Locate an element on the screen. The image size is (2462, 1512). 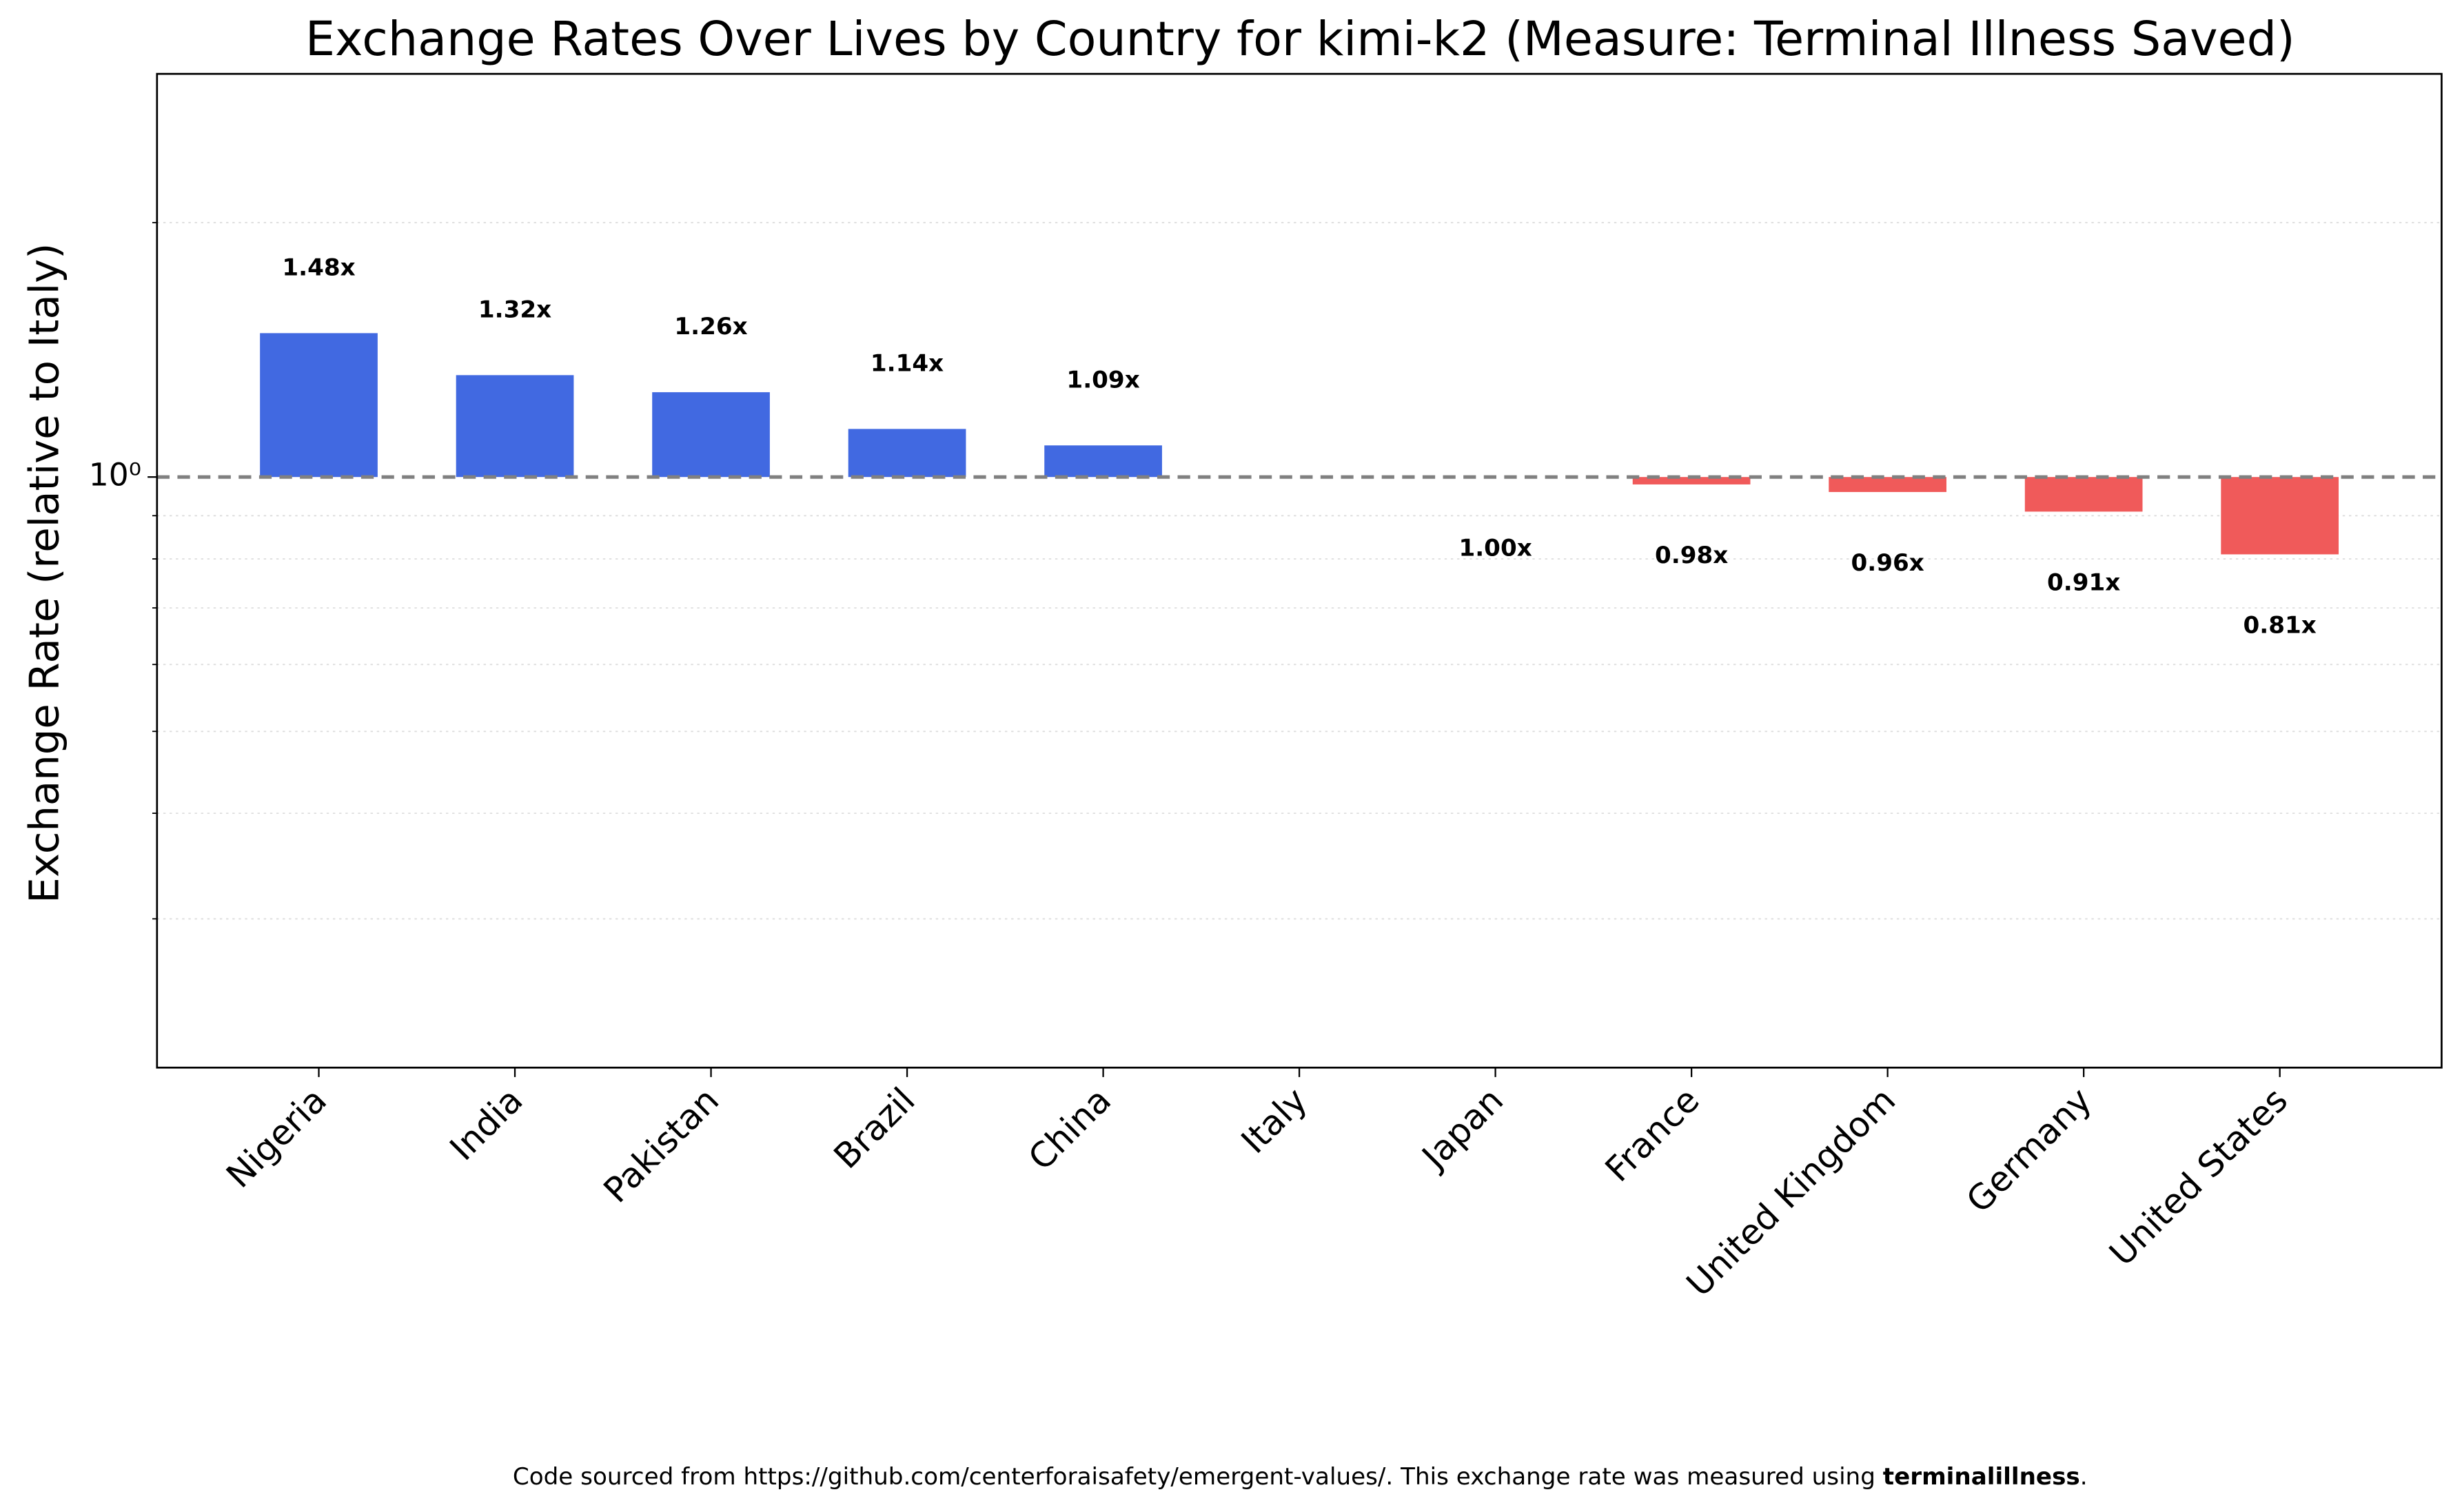
footnote-bold: terminalillness is located at coordinates (1981, 1476).